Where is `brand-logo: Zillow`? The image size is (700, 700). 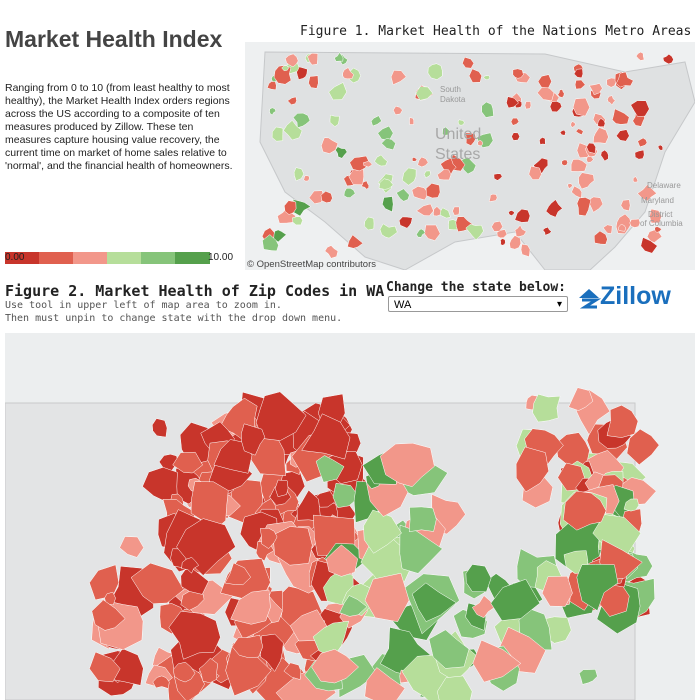
brand-logo: Zillow is located at coordinates (635, 296).